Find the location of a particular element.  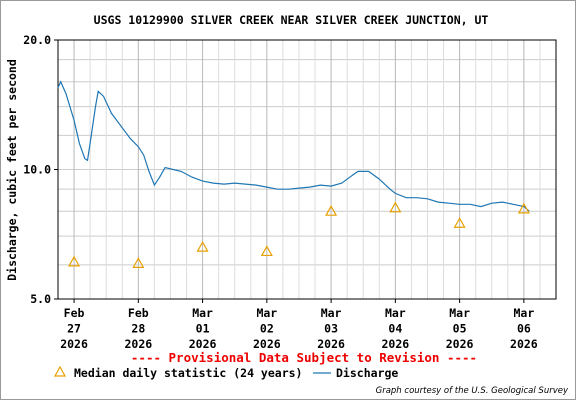

median-legend-marker is located at coordinates (60, 371).